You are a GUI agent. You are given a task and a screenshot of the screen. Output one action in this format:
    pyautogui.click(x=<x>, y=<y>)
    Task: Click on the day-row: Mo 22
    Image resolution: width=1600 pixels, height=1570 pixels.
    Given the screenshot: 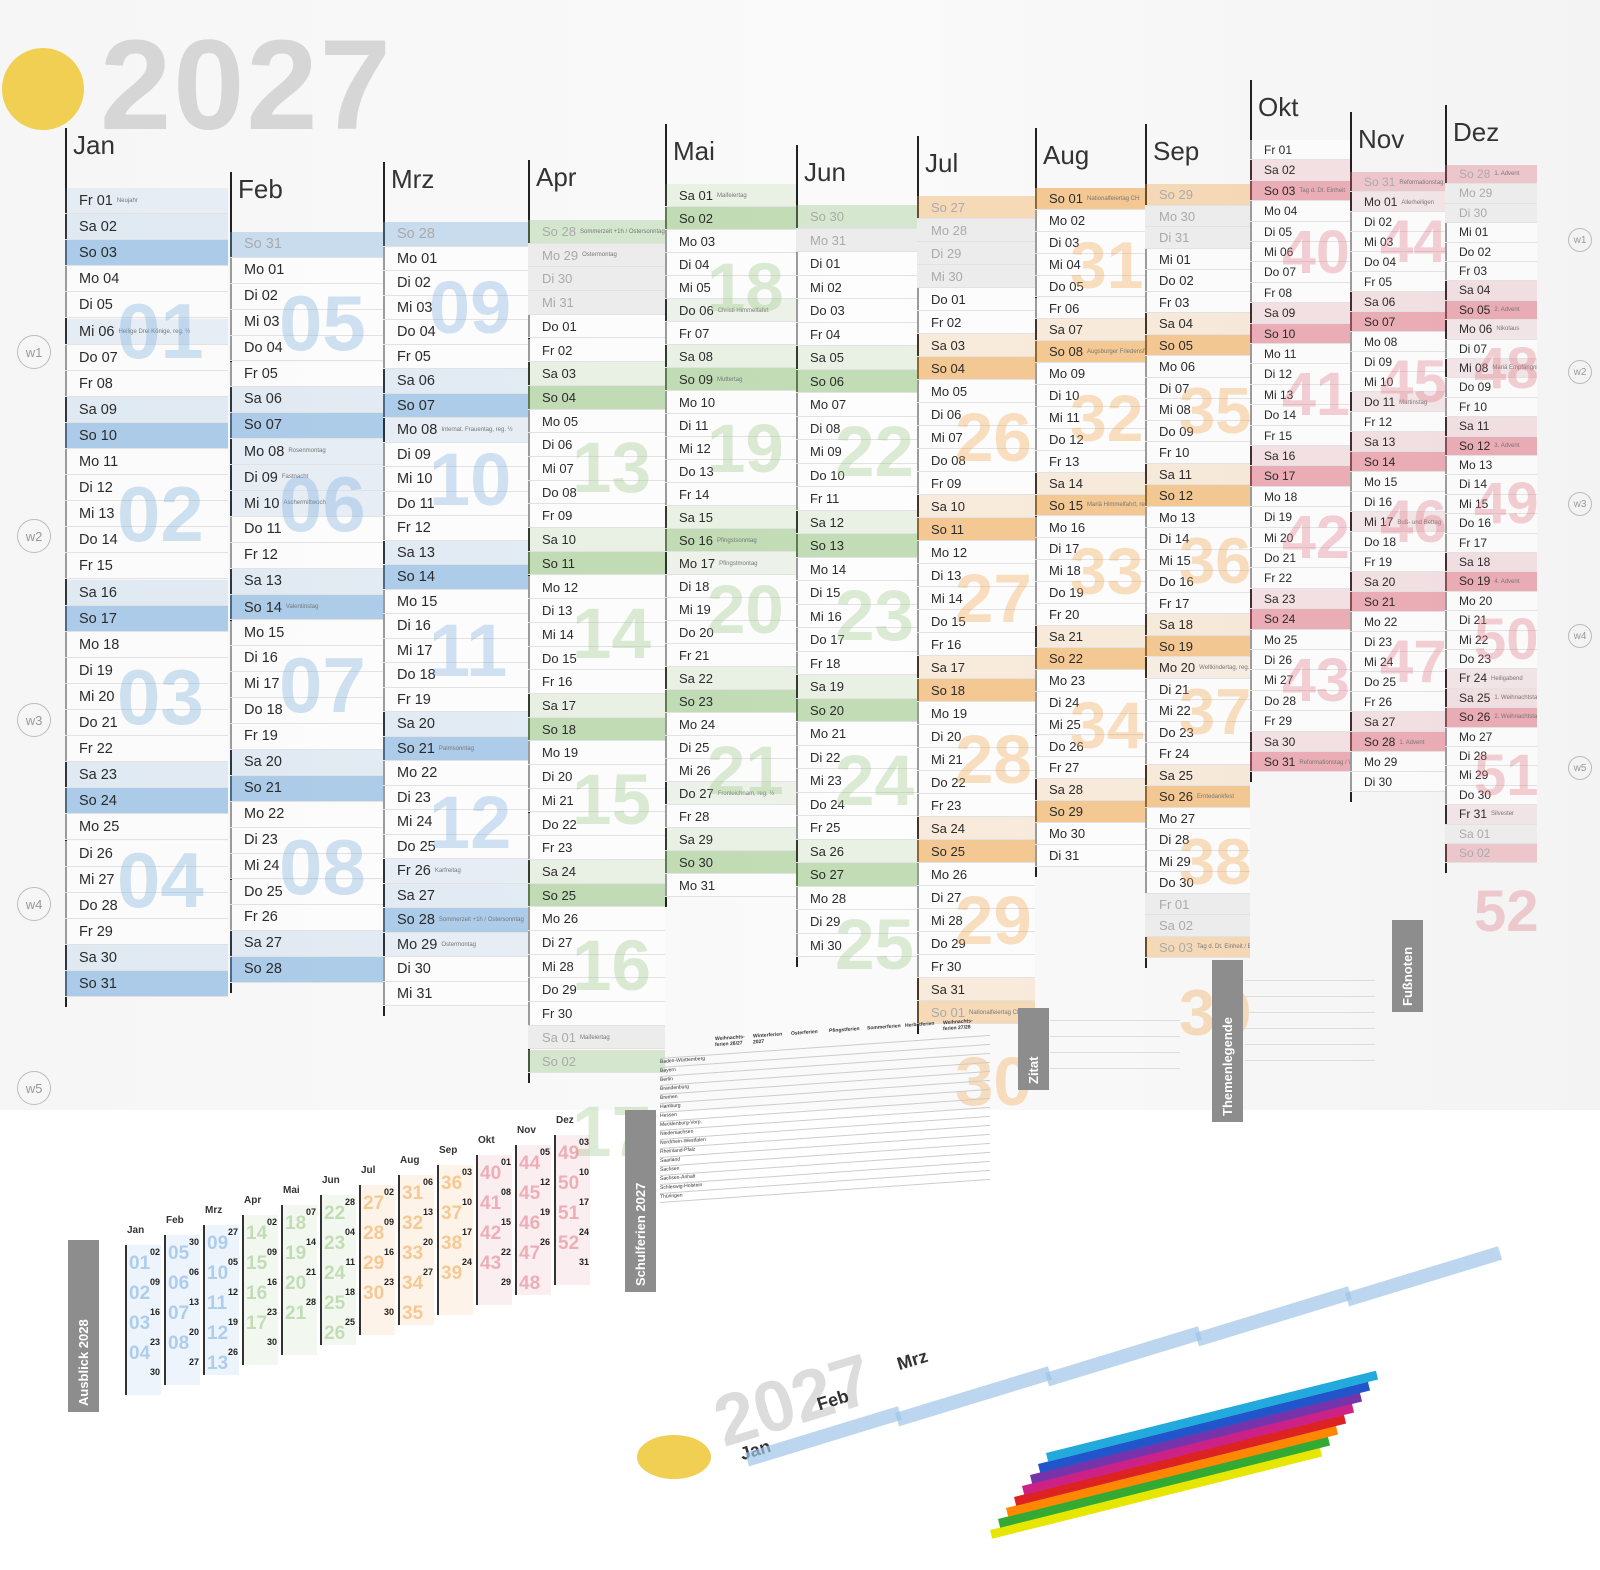 What is the action you would take?
    pyautogui.click(x=455, y=773)
    